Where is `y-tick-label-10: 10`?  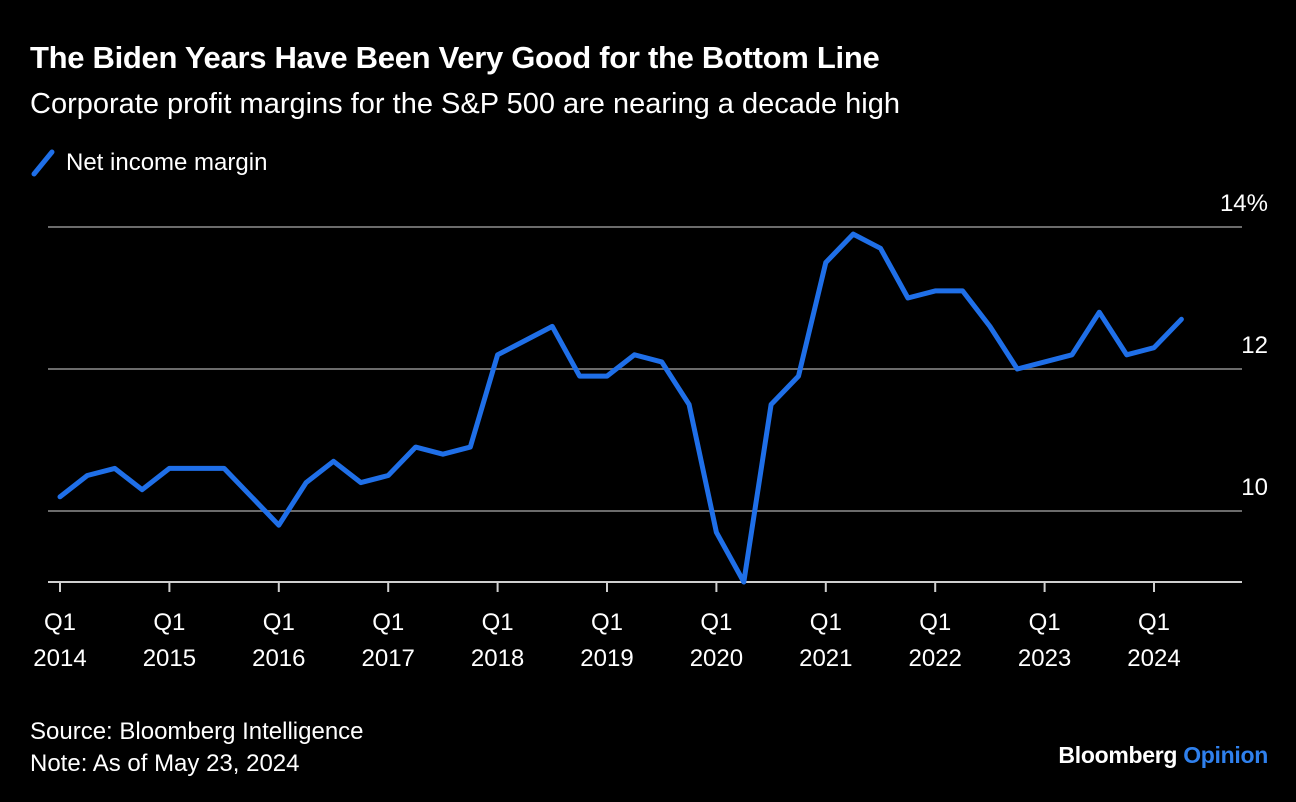 y-tick-label-10: 10 is located at coordinates (1254, 487).